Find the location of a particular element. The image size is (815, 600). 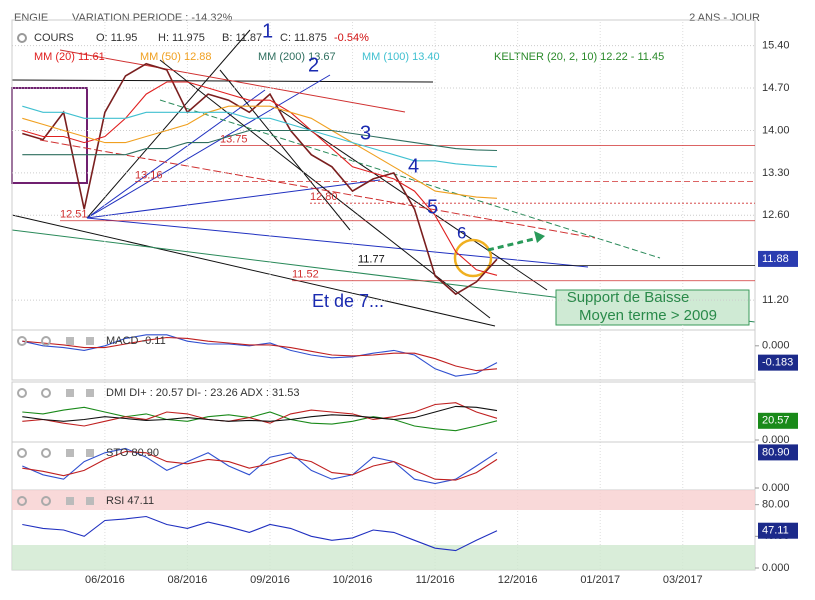

annotation: Support de Baisse is located at coordinates (628, 297).